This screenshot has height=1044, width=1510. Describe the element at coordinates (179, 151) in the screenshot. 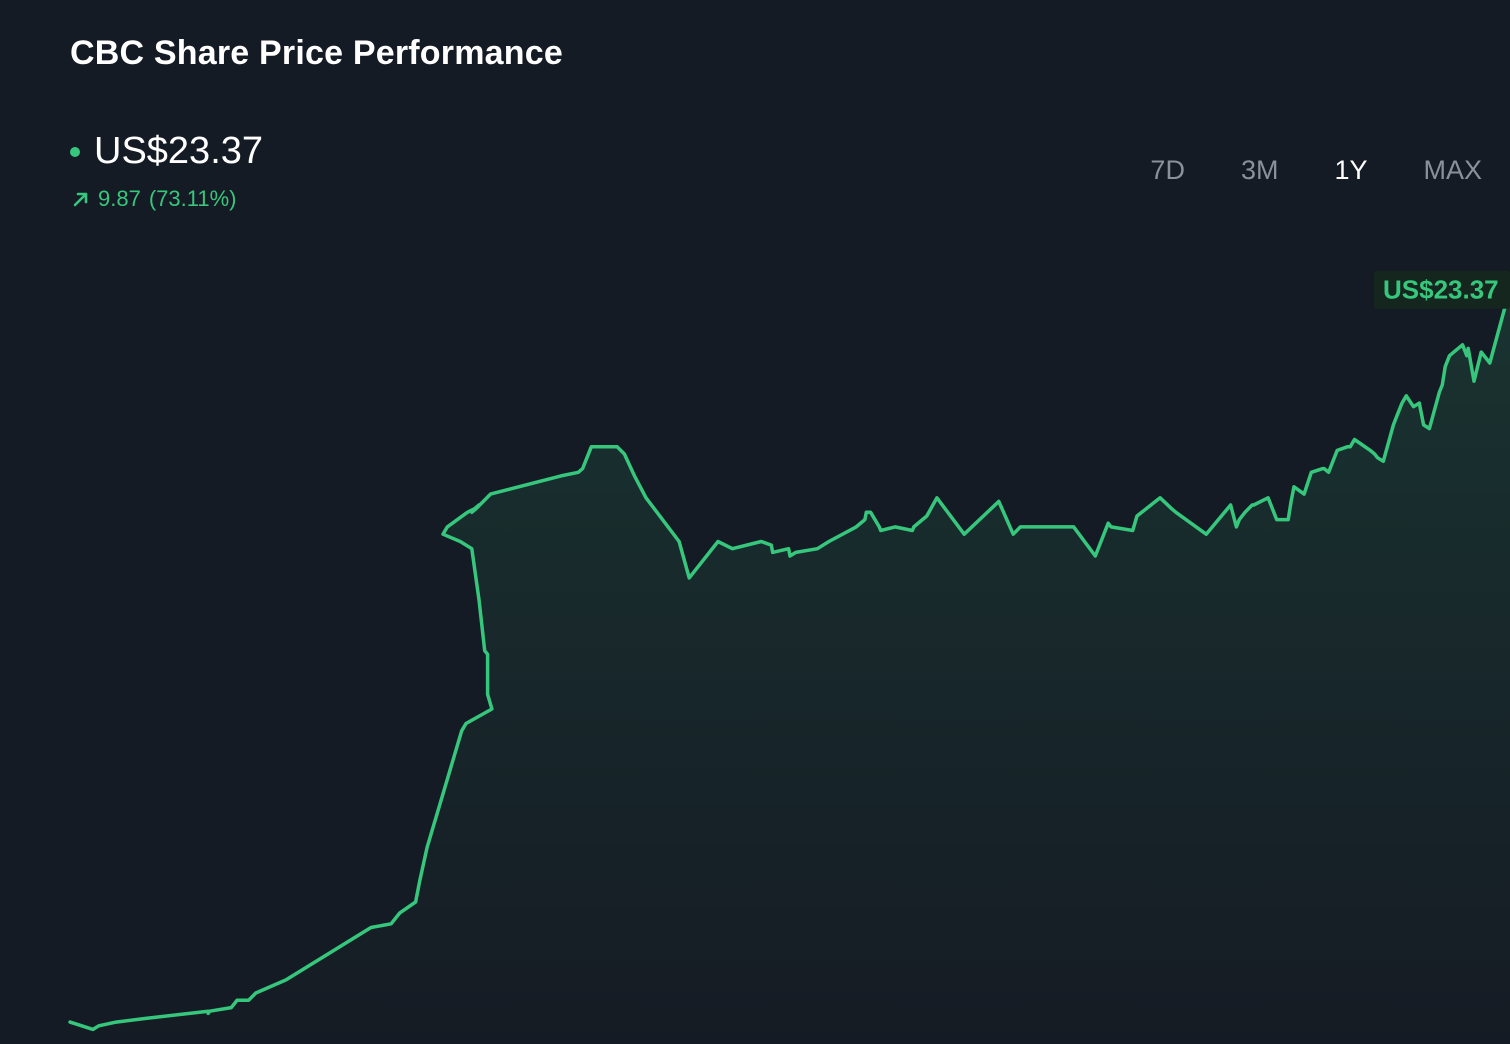

I see `current-price: US$23.37` at that location.